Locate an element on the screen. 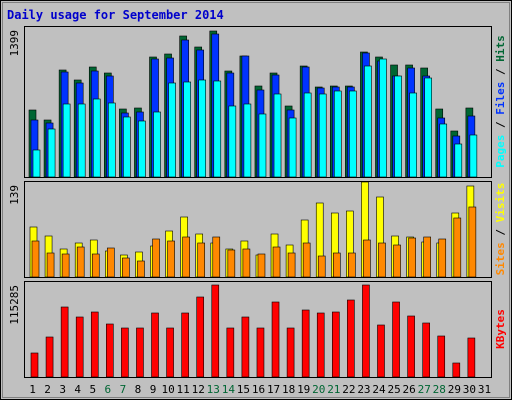  x-label-day-15: 15 is located at coordinates (243, 389).